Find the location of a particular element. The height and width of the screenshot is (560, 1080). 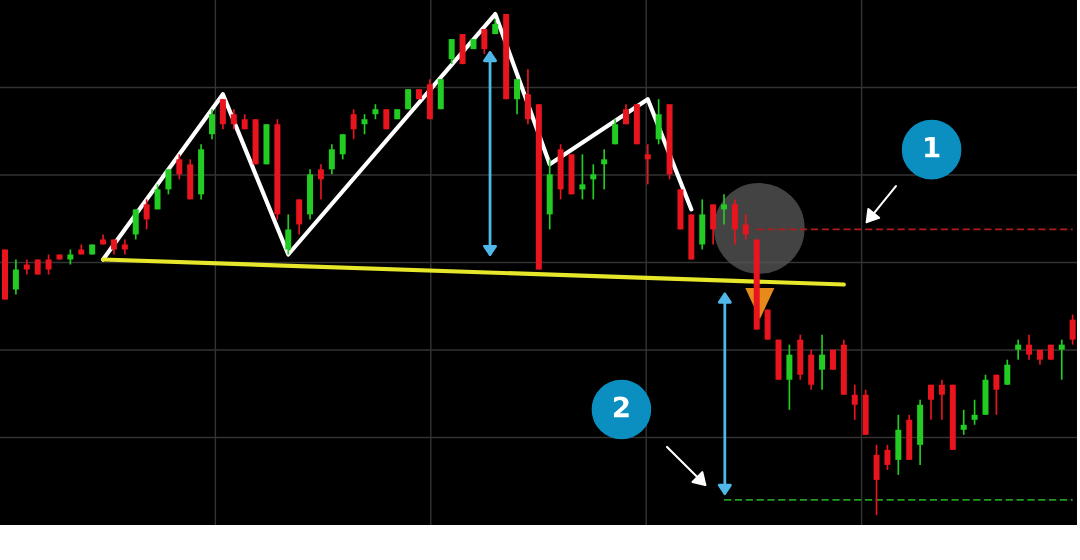

annotation: 2 is located at coordinates (621, 407).